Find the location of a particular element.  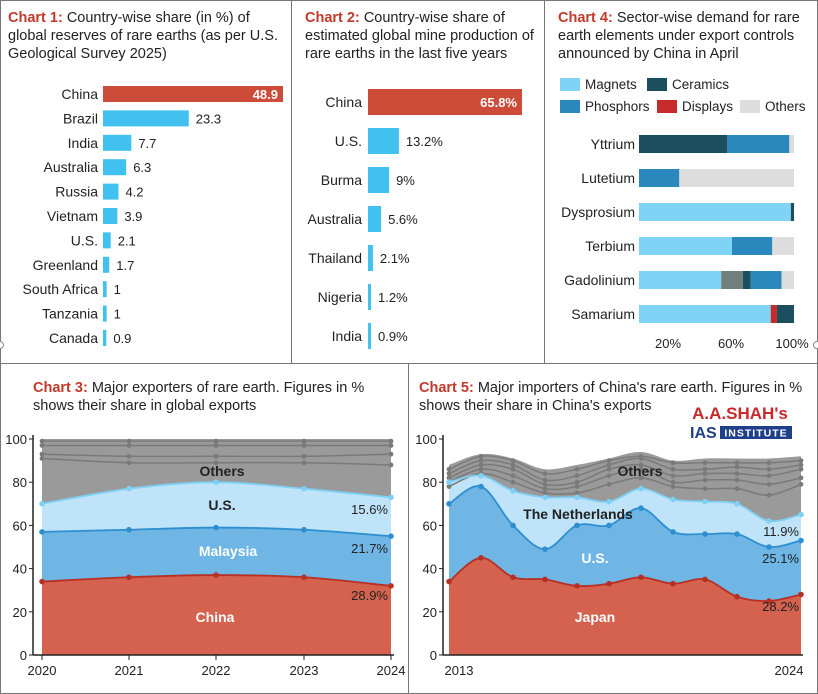

chart1-value-label: 1 is located at coordinates (117, 314).